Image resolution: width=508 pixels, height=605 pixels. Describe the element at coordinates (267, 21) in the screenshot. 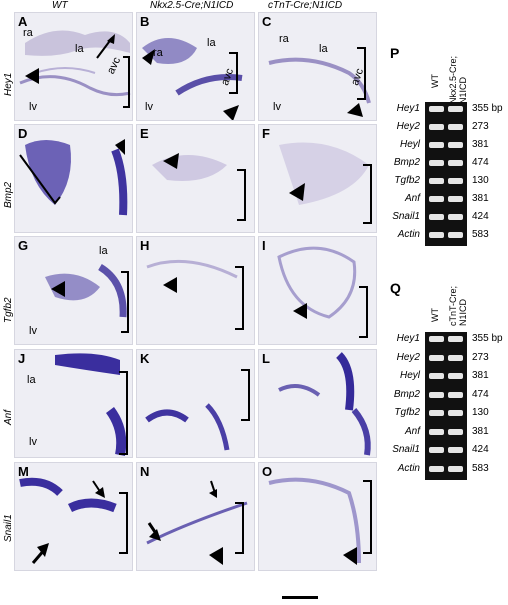

I see `panel-letter: C` at that location.